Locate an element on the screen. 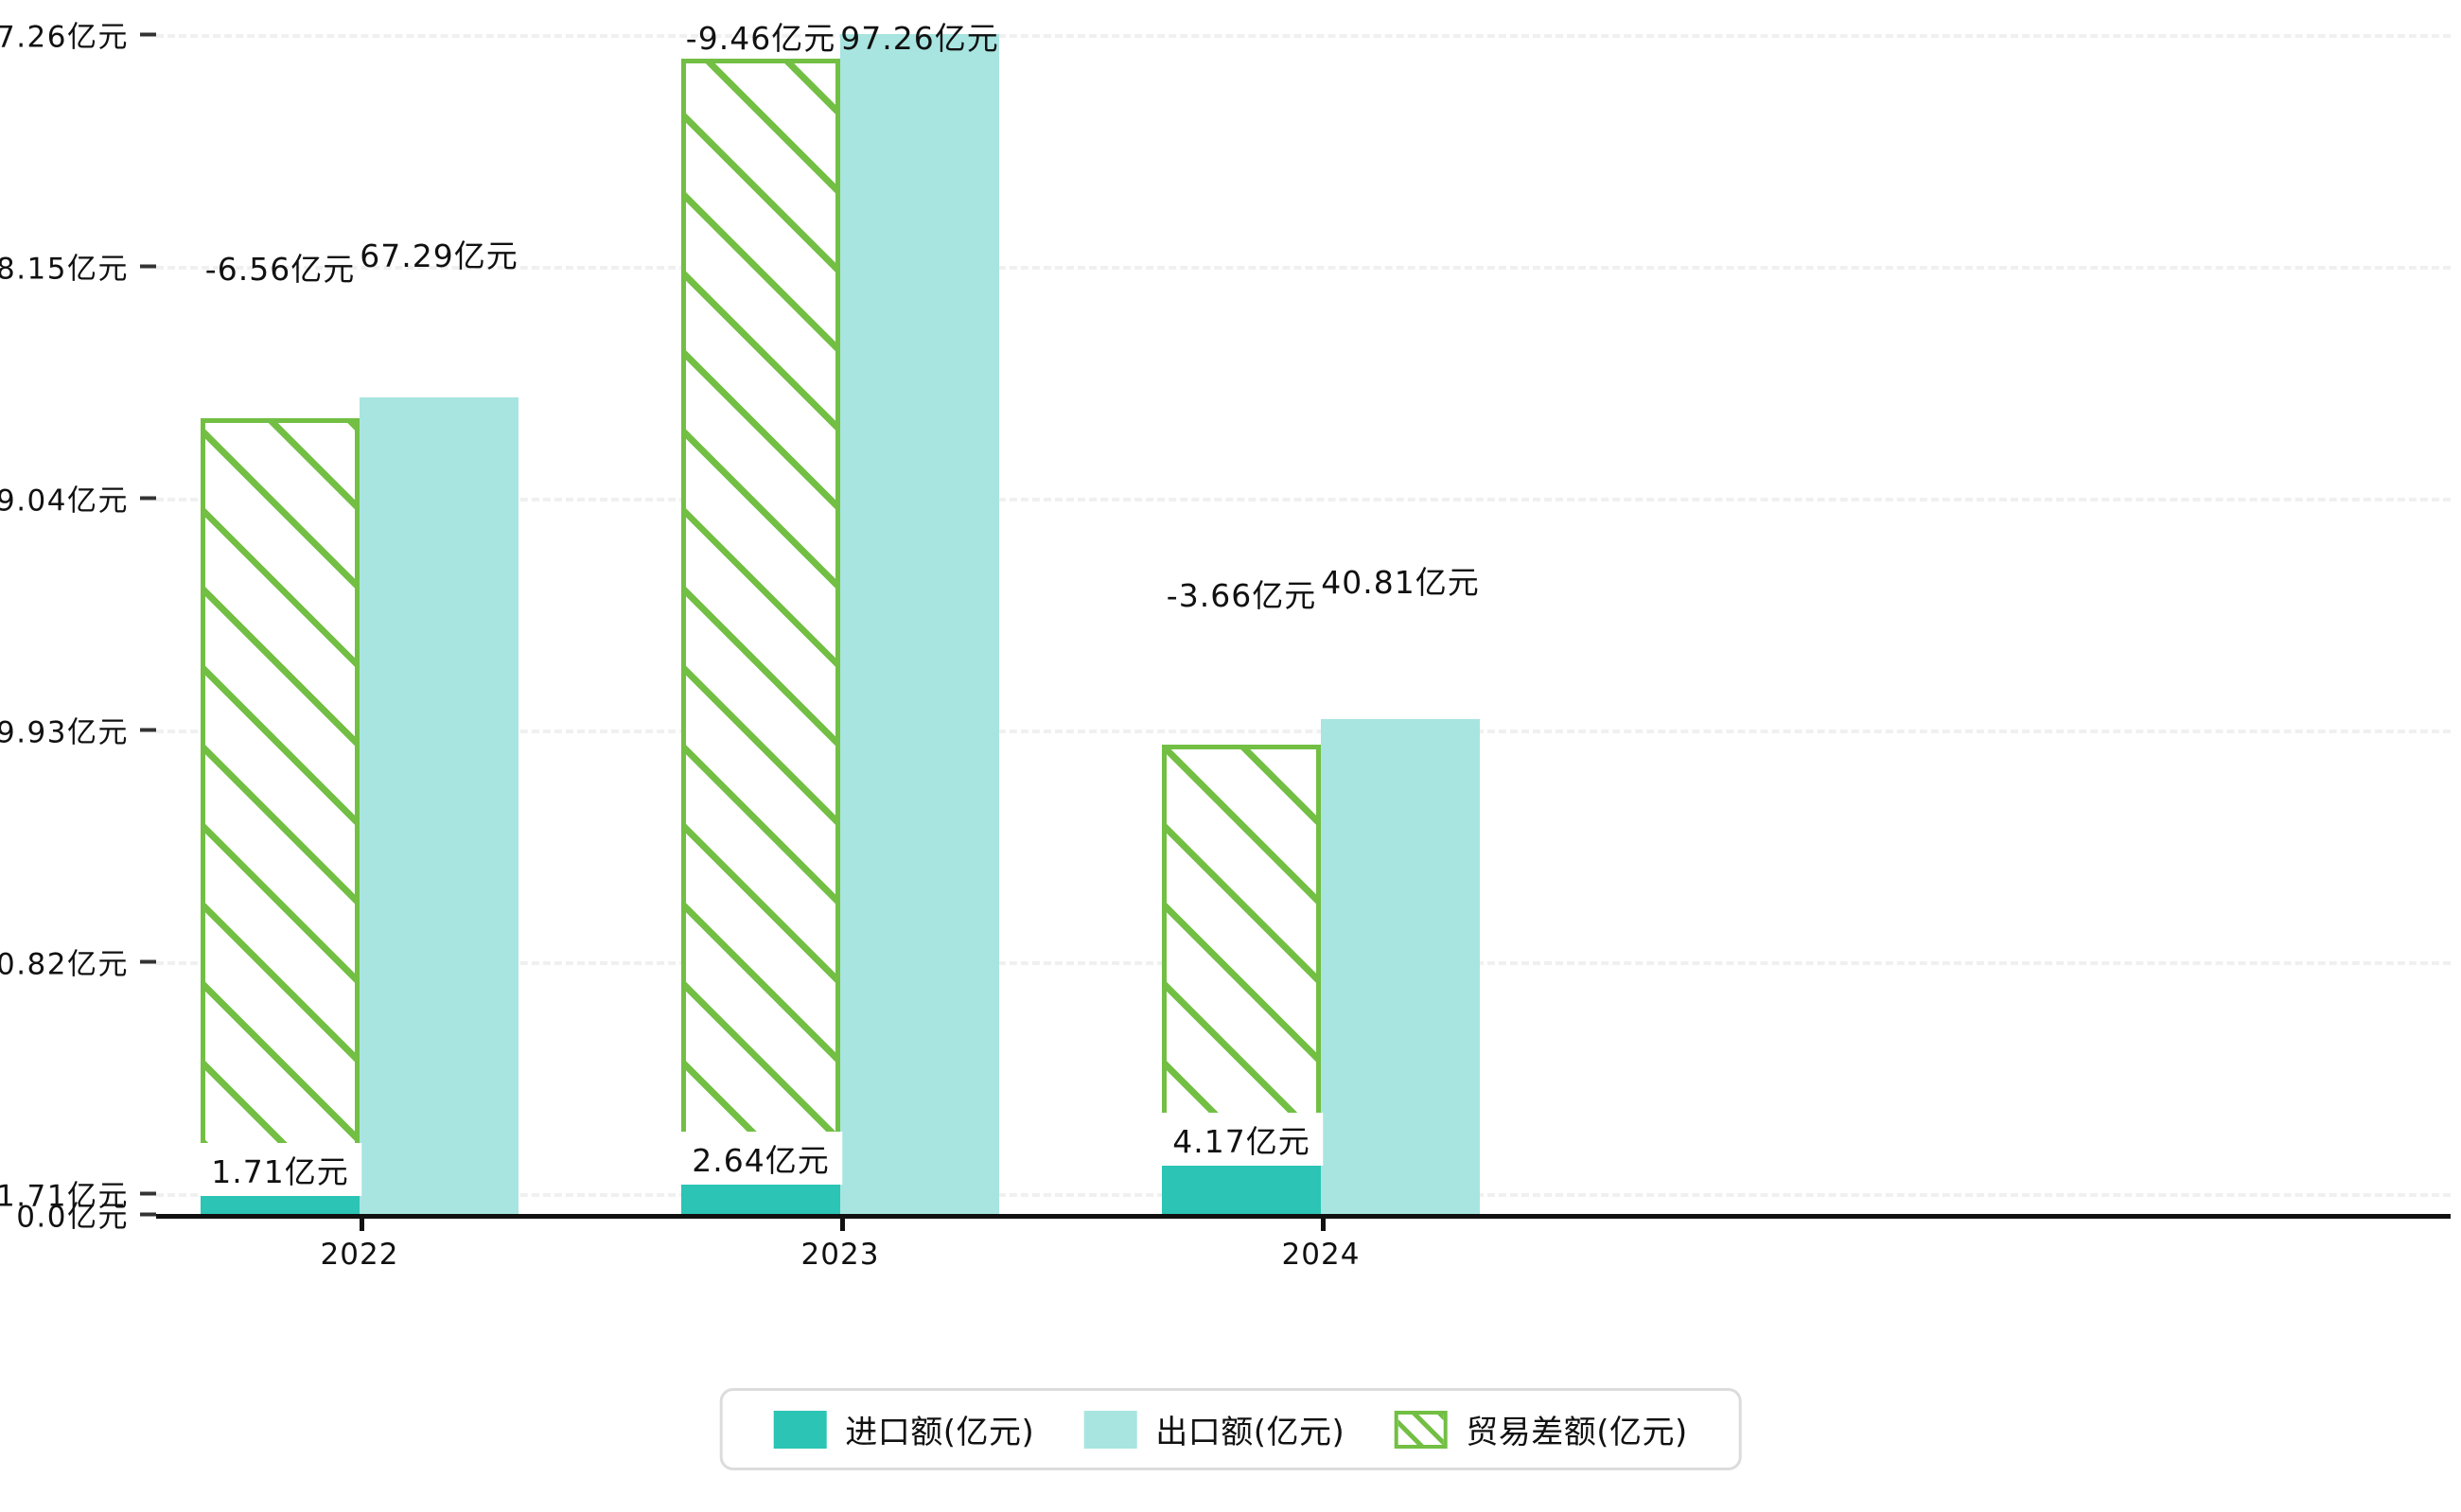 This screenshot has height=1512, width=2461. x-axis-tick-label-2022: 2022 is located at coordinates (359, 1255).